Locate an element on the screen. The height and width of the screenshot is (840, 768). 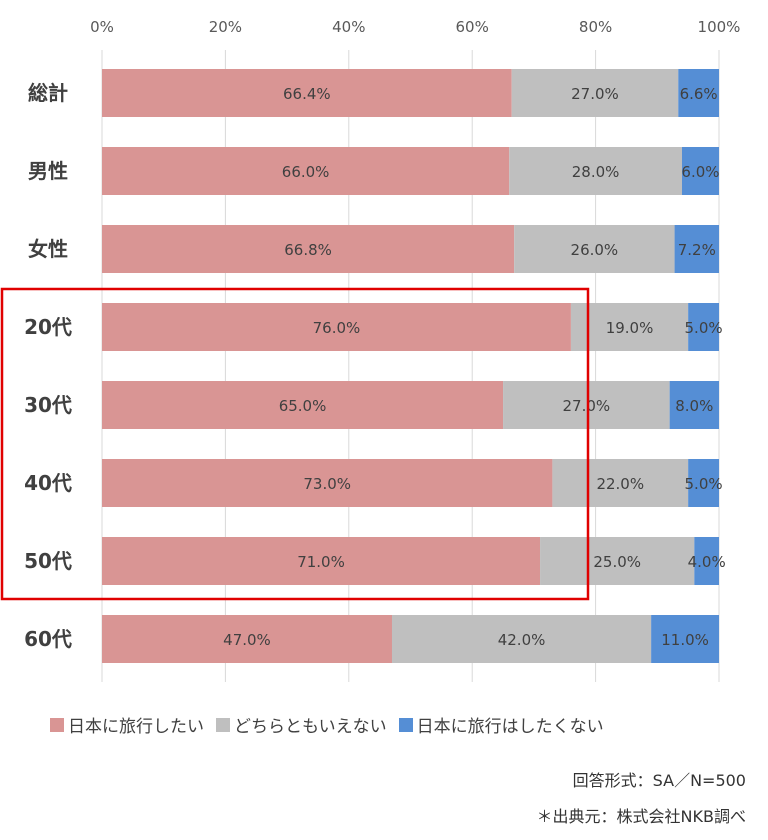
data-label: 25.0% is located at coordinates (617, 562).